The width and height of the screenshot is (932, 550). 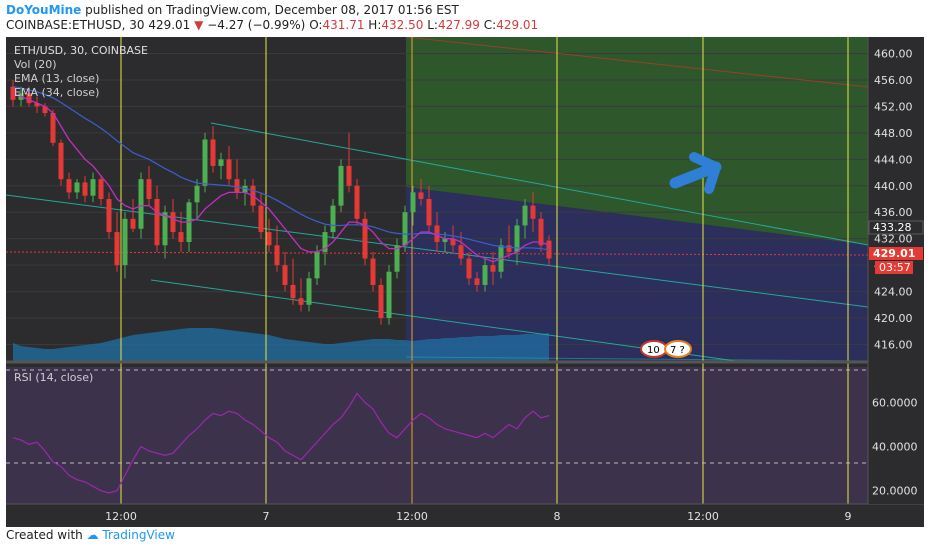 I want to click on author-name: DoYouMine, so click(x=44, y=10).